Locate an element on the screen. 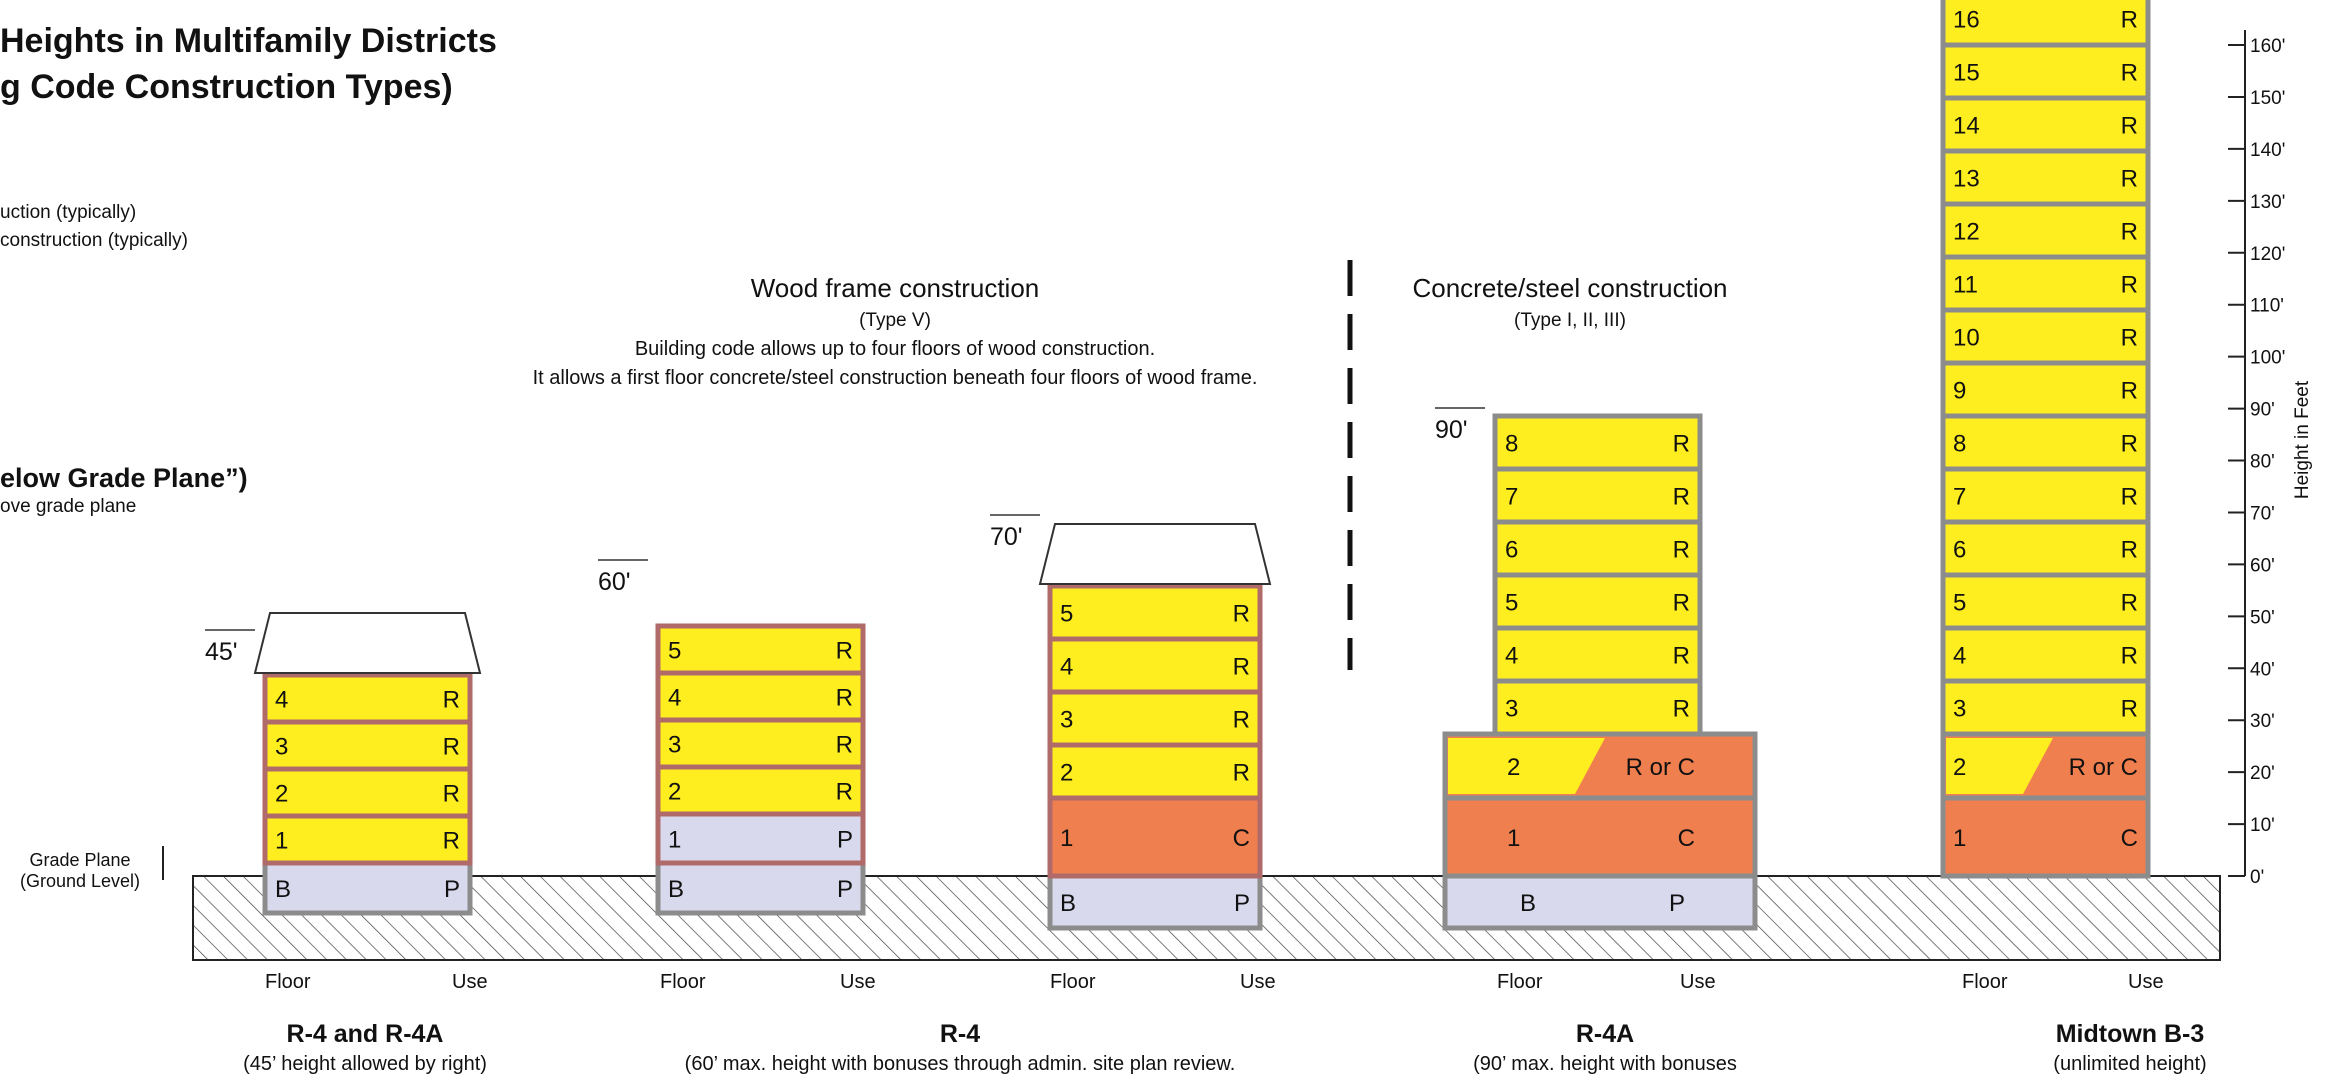 The height and width of the screenshot is (1082, 2325). axis-tick-label: 140' is located at coordinates (2267, 150).